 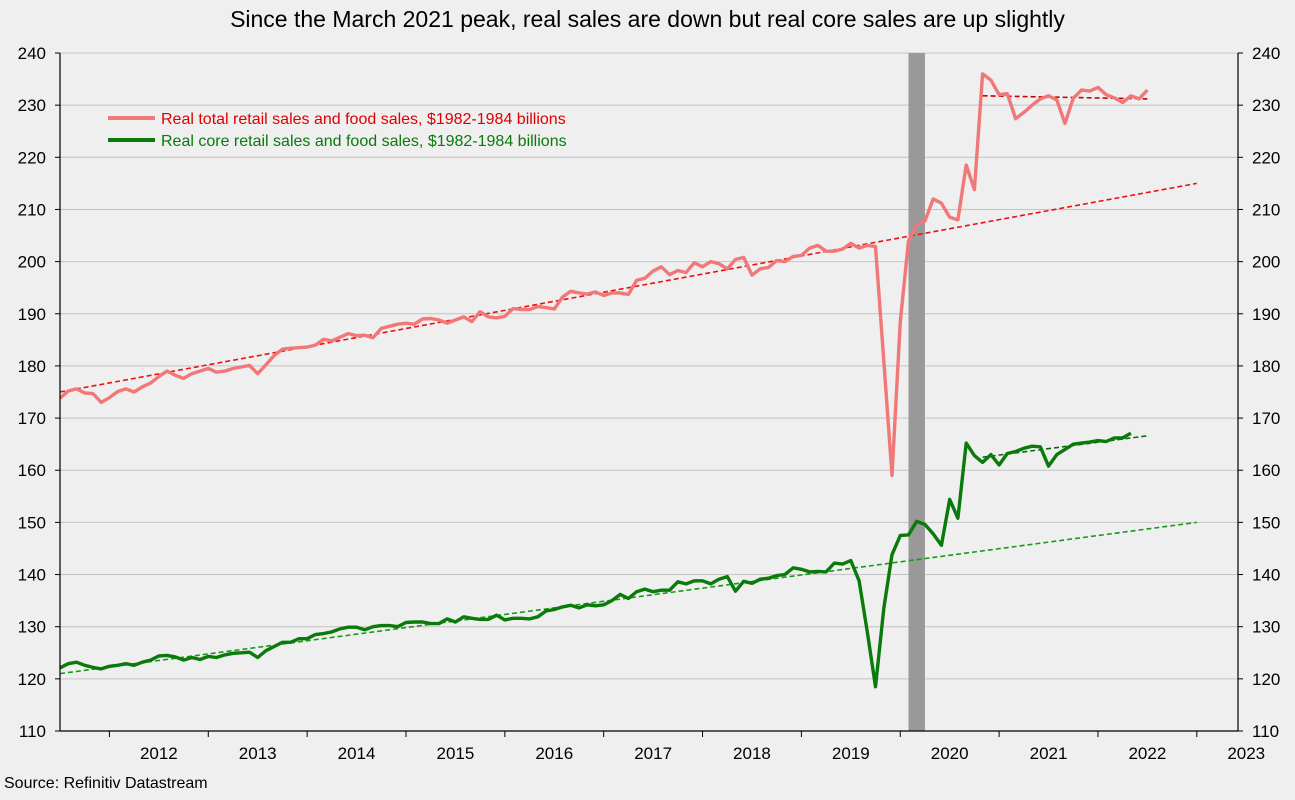 What do you see at coordinates (752, 753) in the screenshot?
I see `x-tick-label: 2018` at bounding box center [752, 753].